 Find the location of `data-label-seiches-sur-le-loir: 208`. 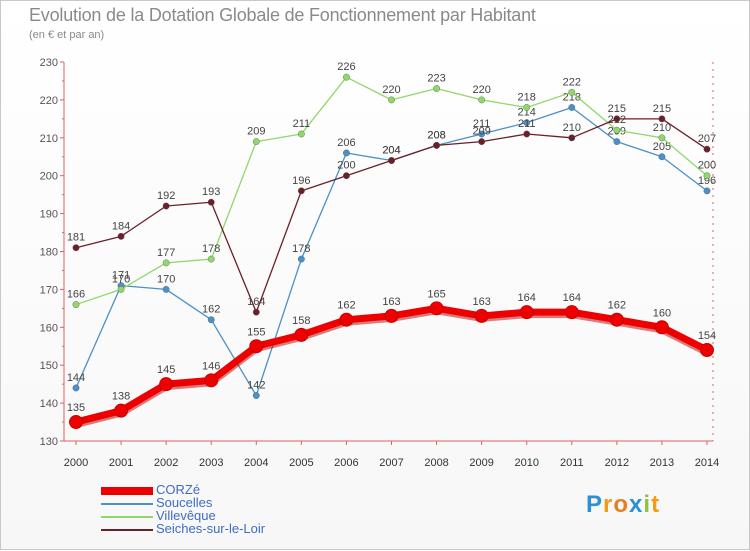

data-label-seiches-sur-le-loir: 208 is located at coordinates (436, 135).